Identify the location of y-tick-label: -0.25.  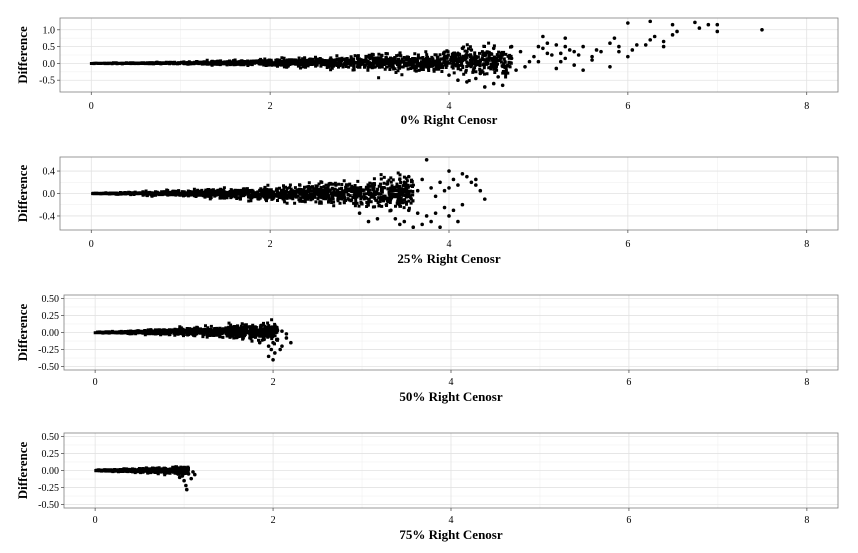
(48, 488).